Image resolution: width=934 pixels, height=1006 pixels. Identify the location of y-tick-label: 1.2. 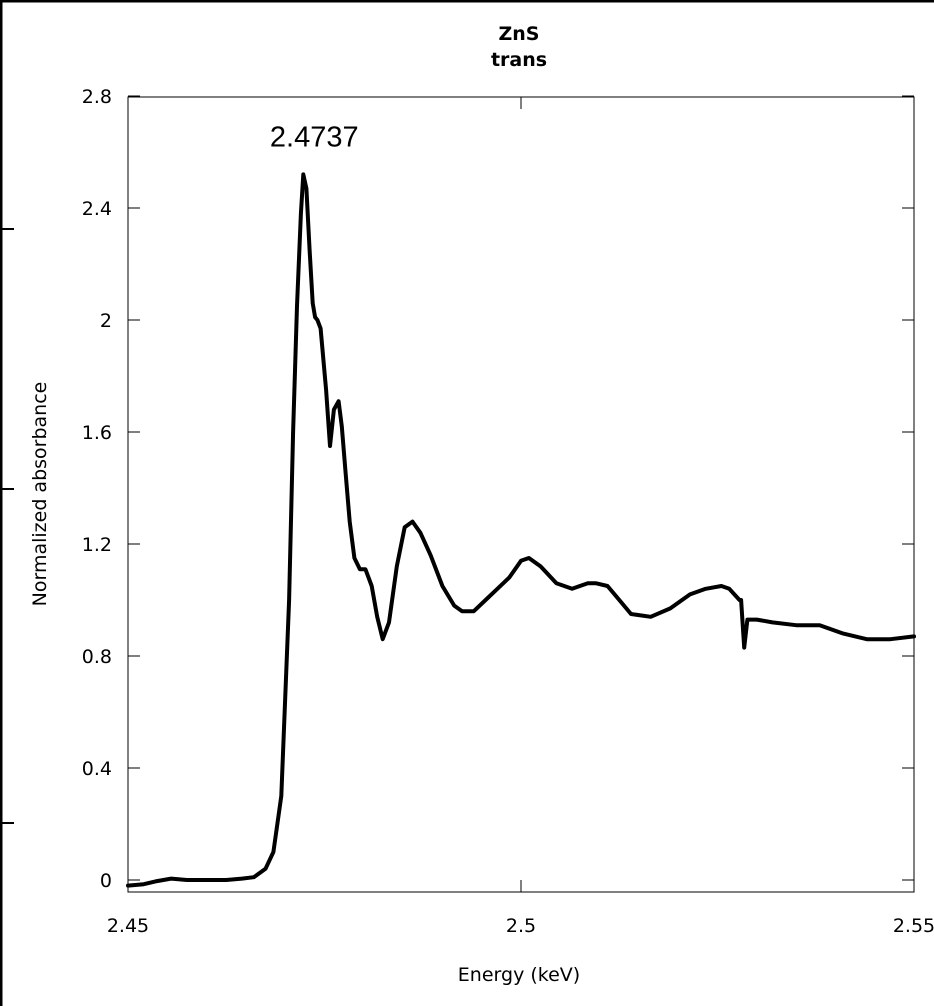
(97, 545).